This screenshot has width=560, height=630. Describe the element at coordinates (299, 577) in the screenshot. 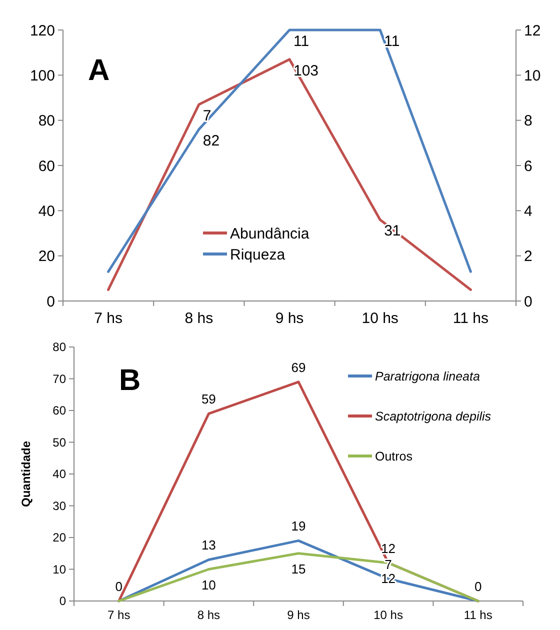

I see `line-series` at that location.